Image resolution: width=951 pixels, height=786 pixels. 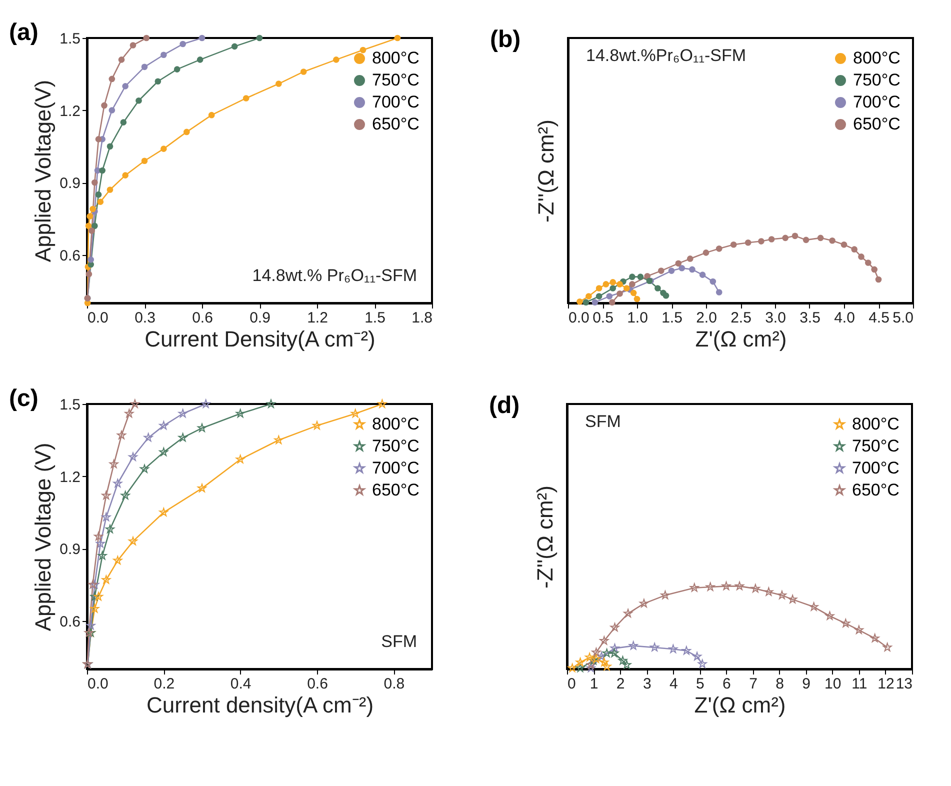 I want to click on y-tick-label: 1.5, so click(x=70, y=405).